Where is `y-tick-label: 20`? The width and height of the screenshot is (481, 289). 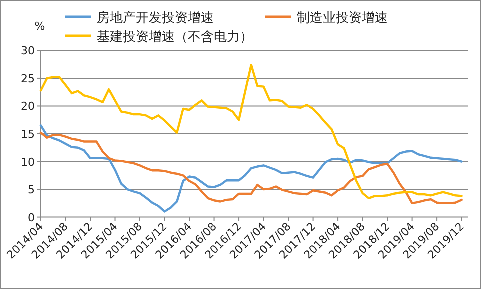 y-tick-label: 20 is located at coordinates (28, 107).